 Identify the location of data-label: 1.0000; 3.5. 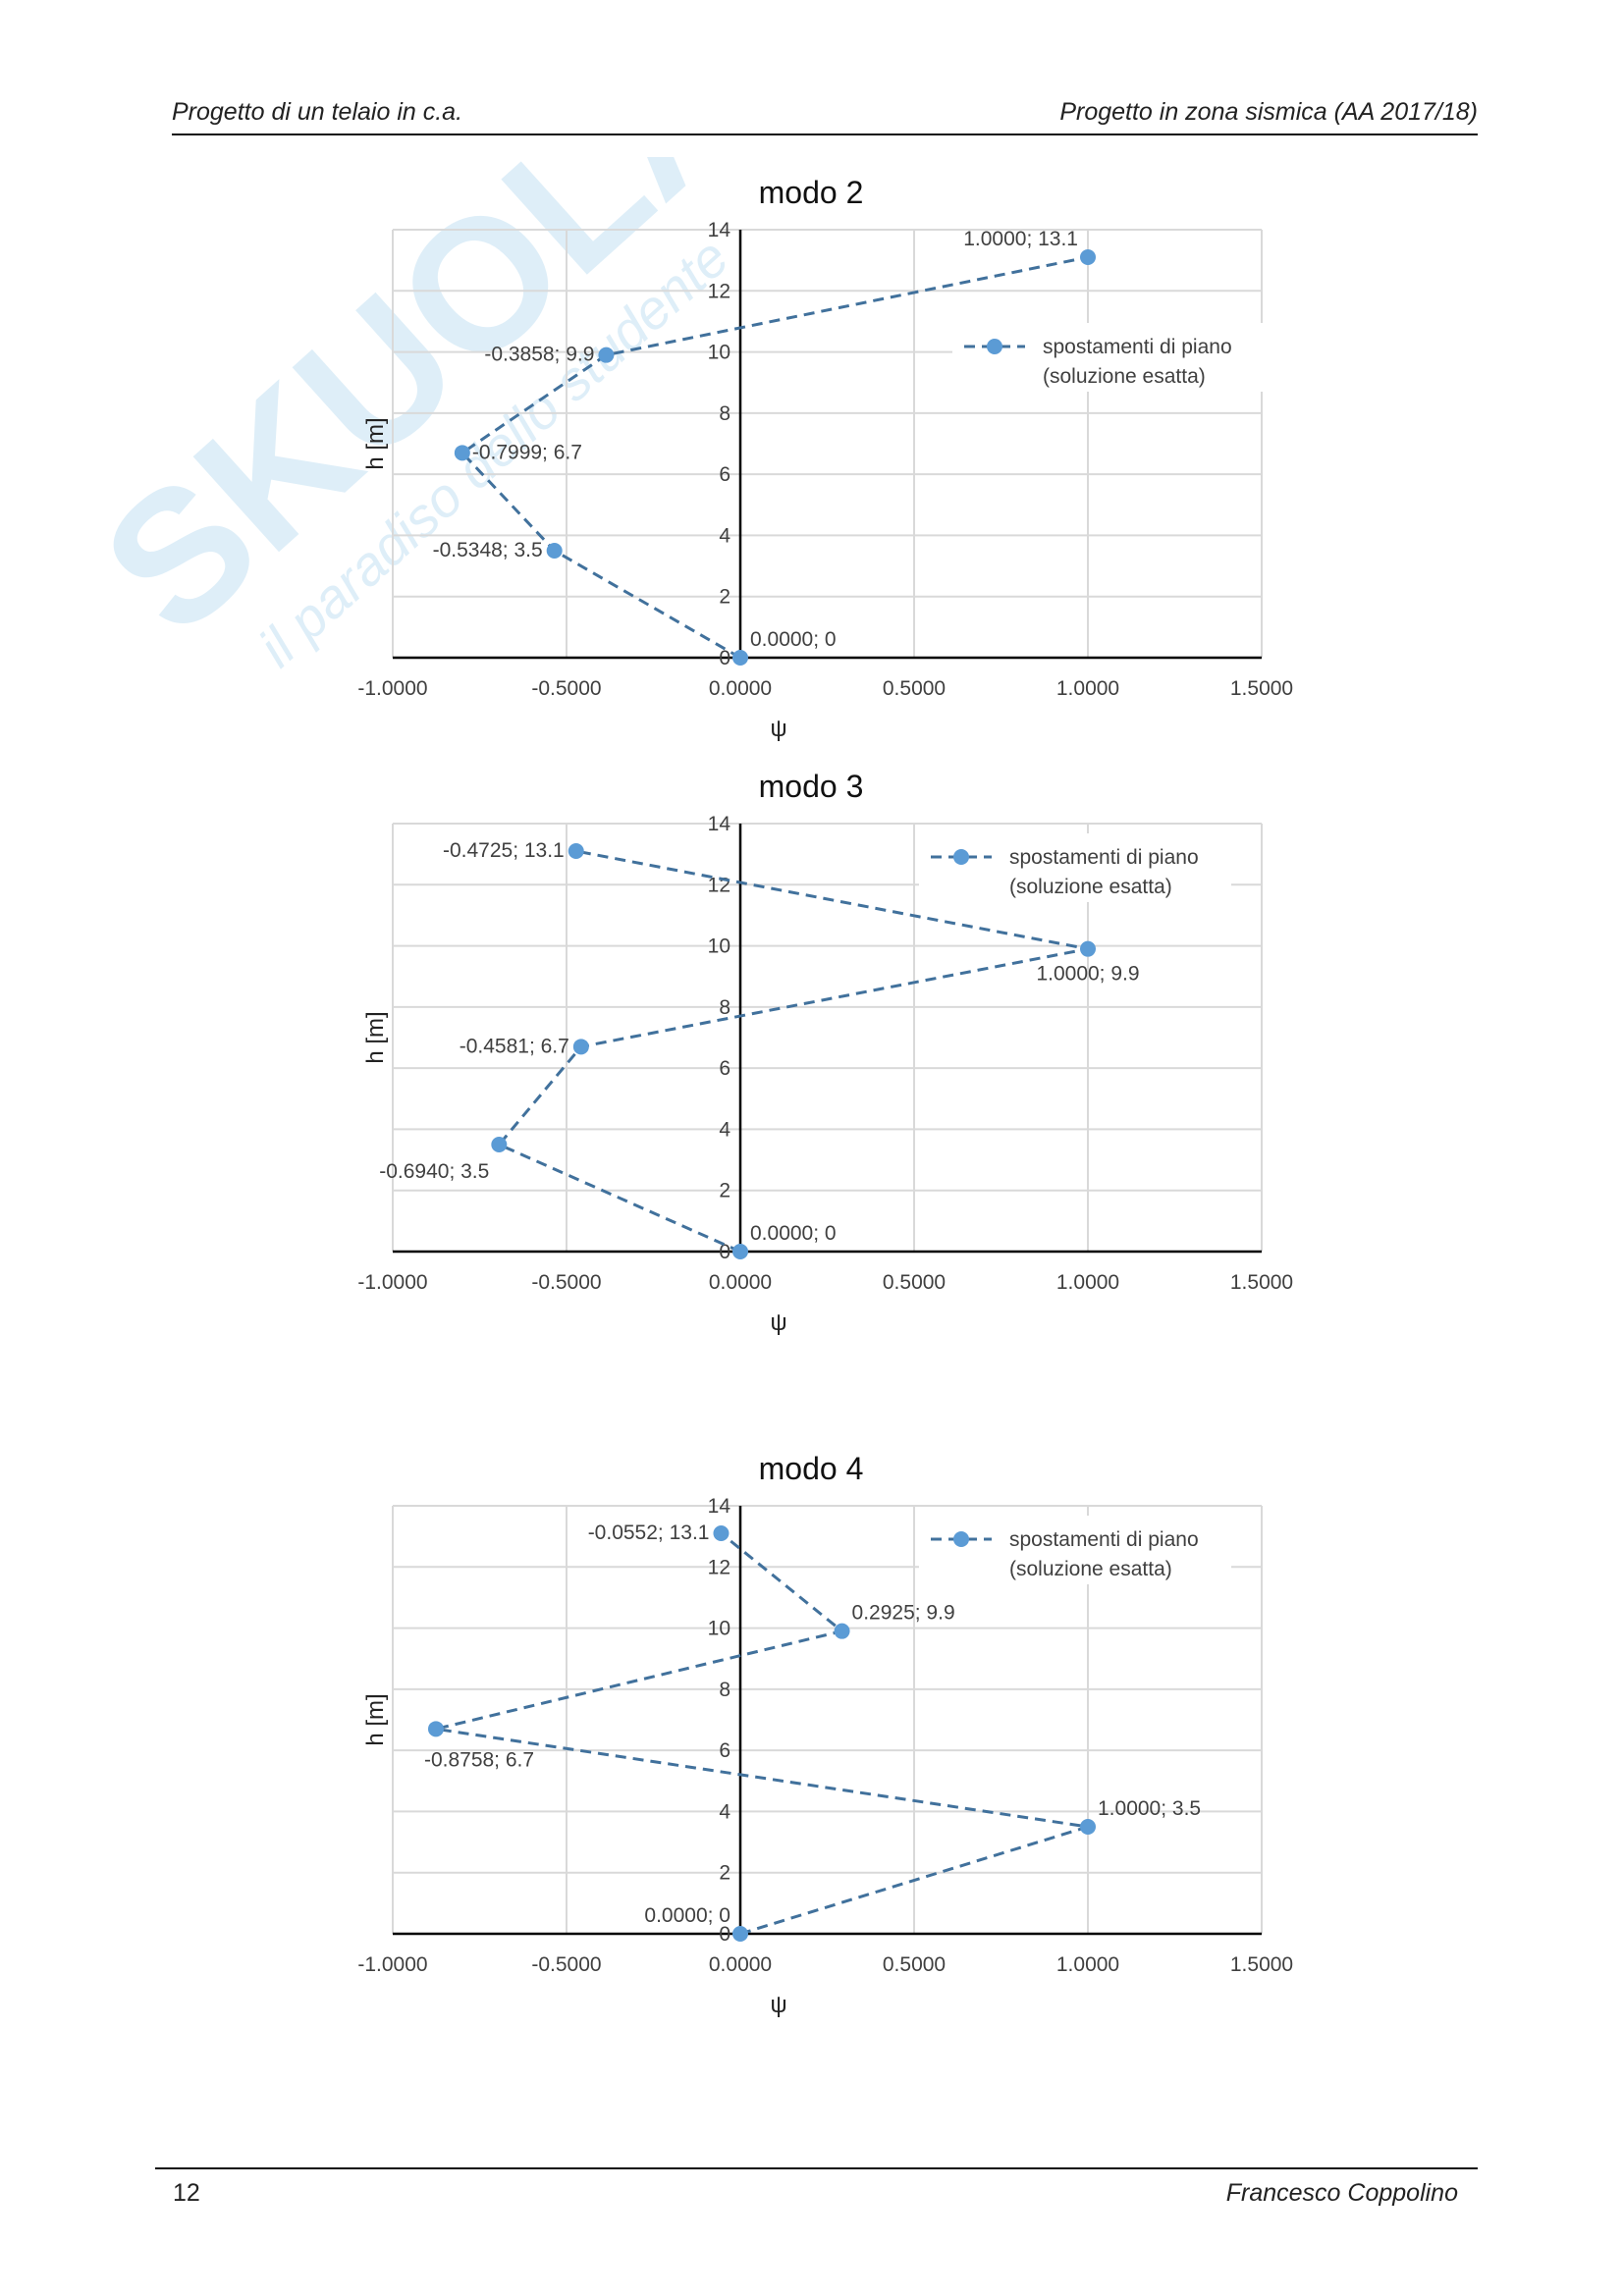
(1149, 1809).